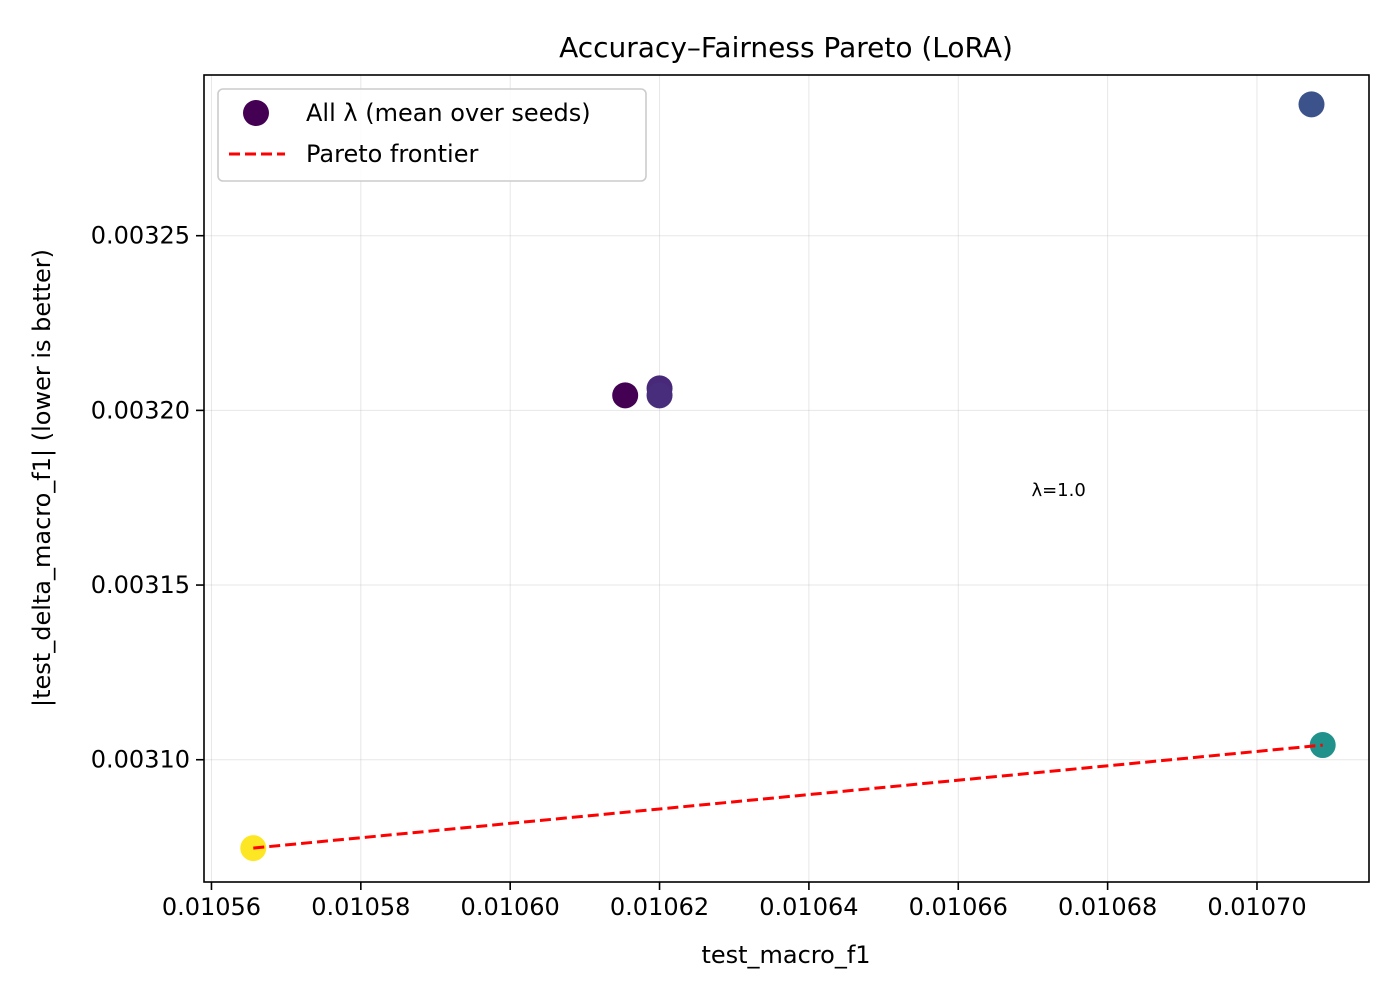 Image resolution: width=1400 pixels, height=1000 pixels. What do you see at coordinates (140, 760) in the screenshot?
I see `y-tick-label: 0.00310` at bounding box center [140, 760].